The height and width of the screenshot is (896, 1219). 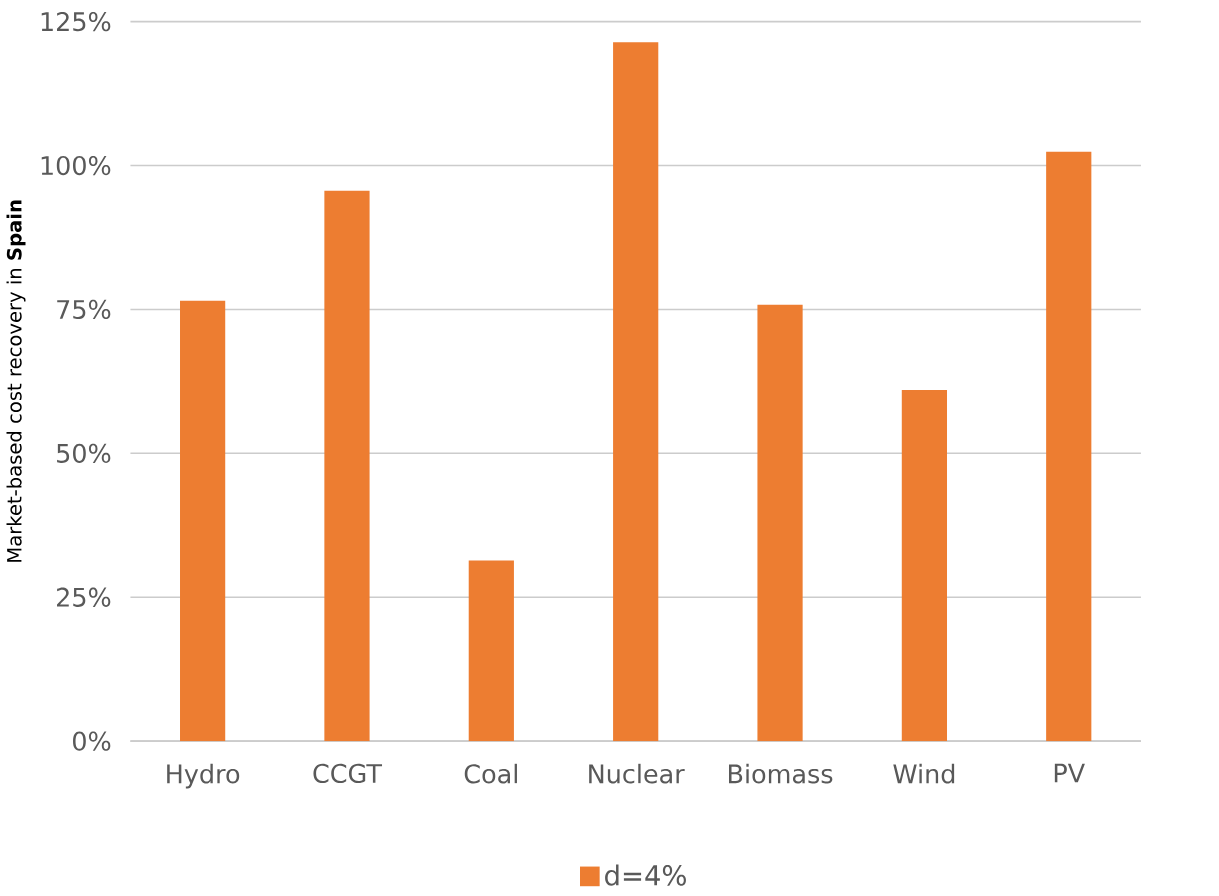 I want to click on y-tick-label: 50%, so click(x=84, y=453).